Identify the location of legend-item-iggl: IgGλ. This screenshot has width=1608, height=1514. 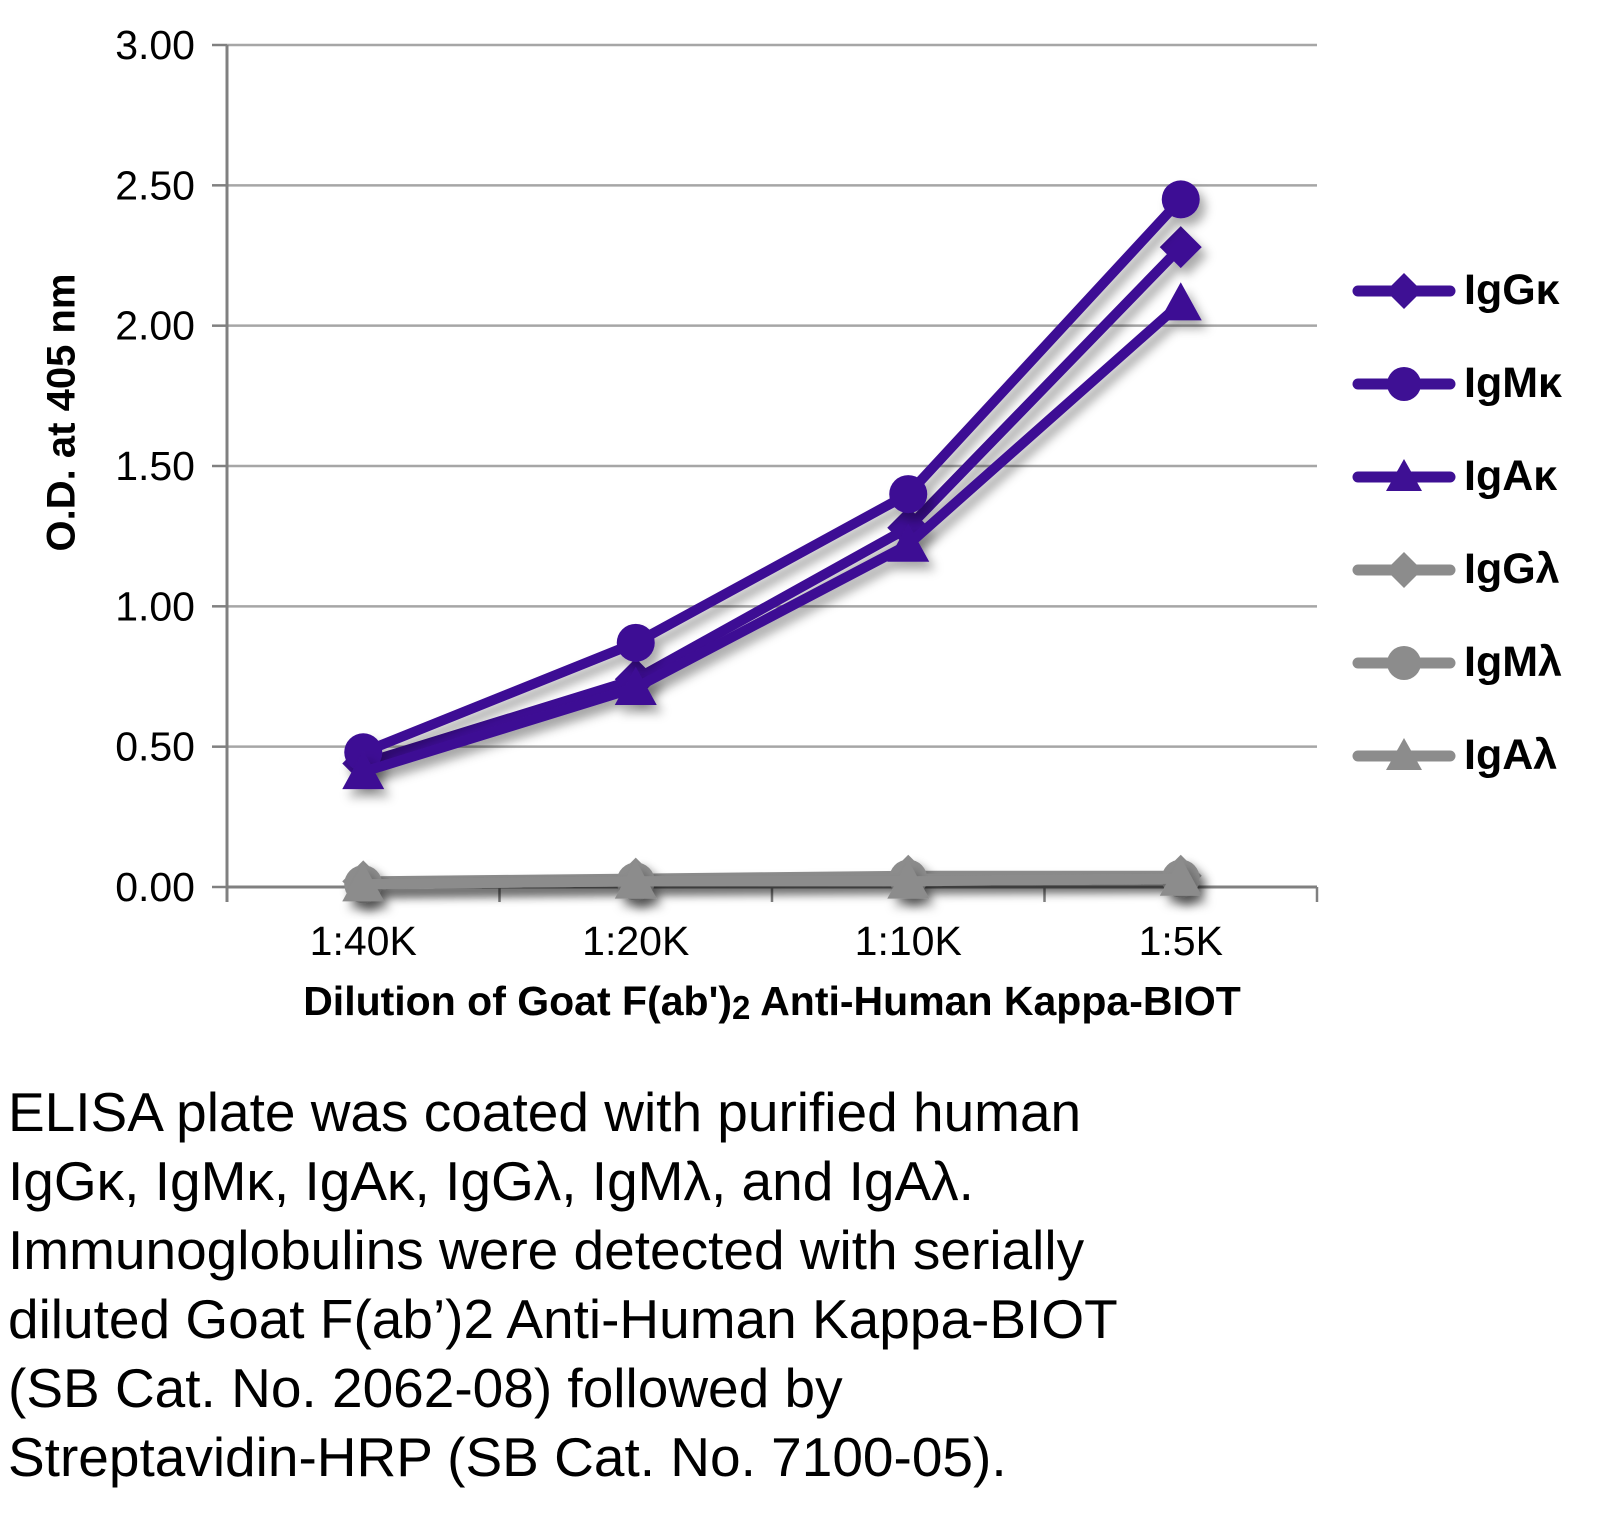
(1457, 569).